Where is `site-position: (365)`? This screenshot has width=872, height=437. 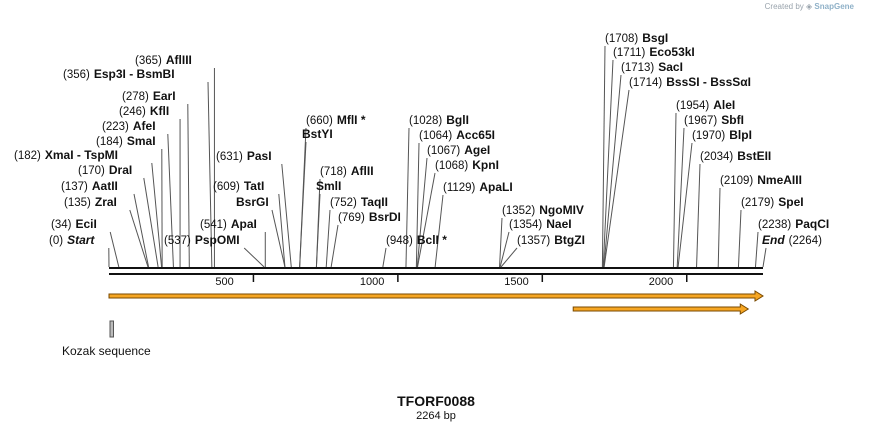
site-position: (365) is located at coordinates (148, 61).